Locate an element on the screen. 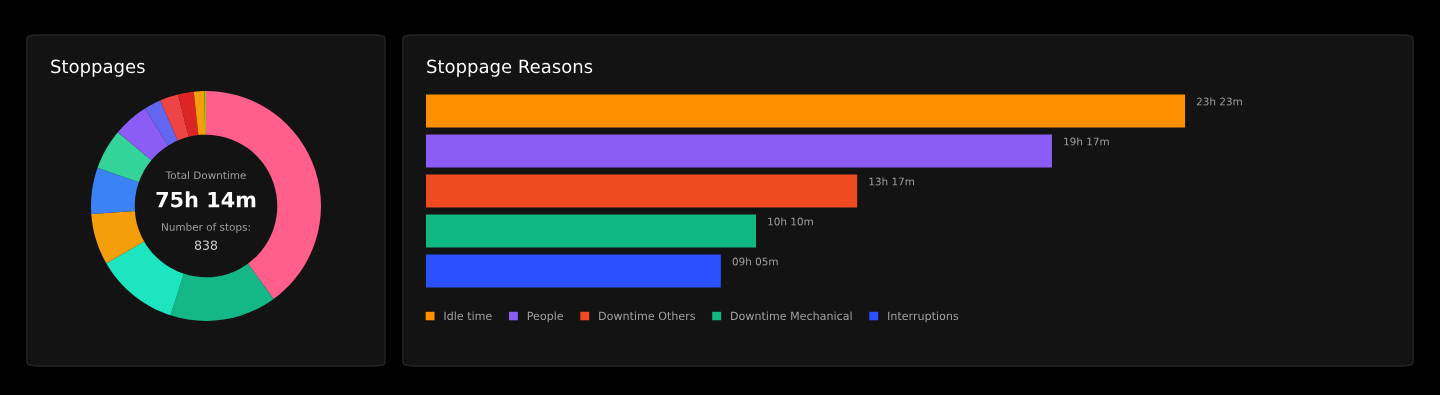 The width and height of the screenshot is (1440, 395). text: 838 is located at coordinates (206, 245).